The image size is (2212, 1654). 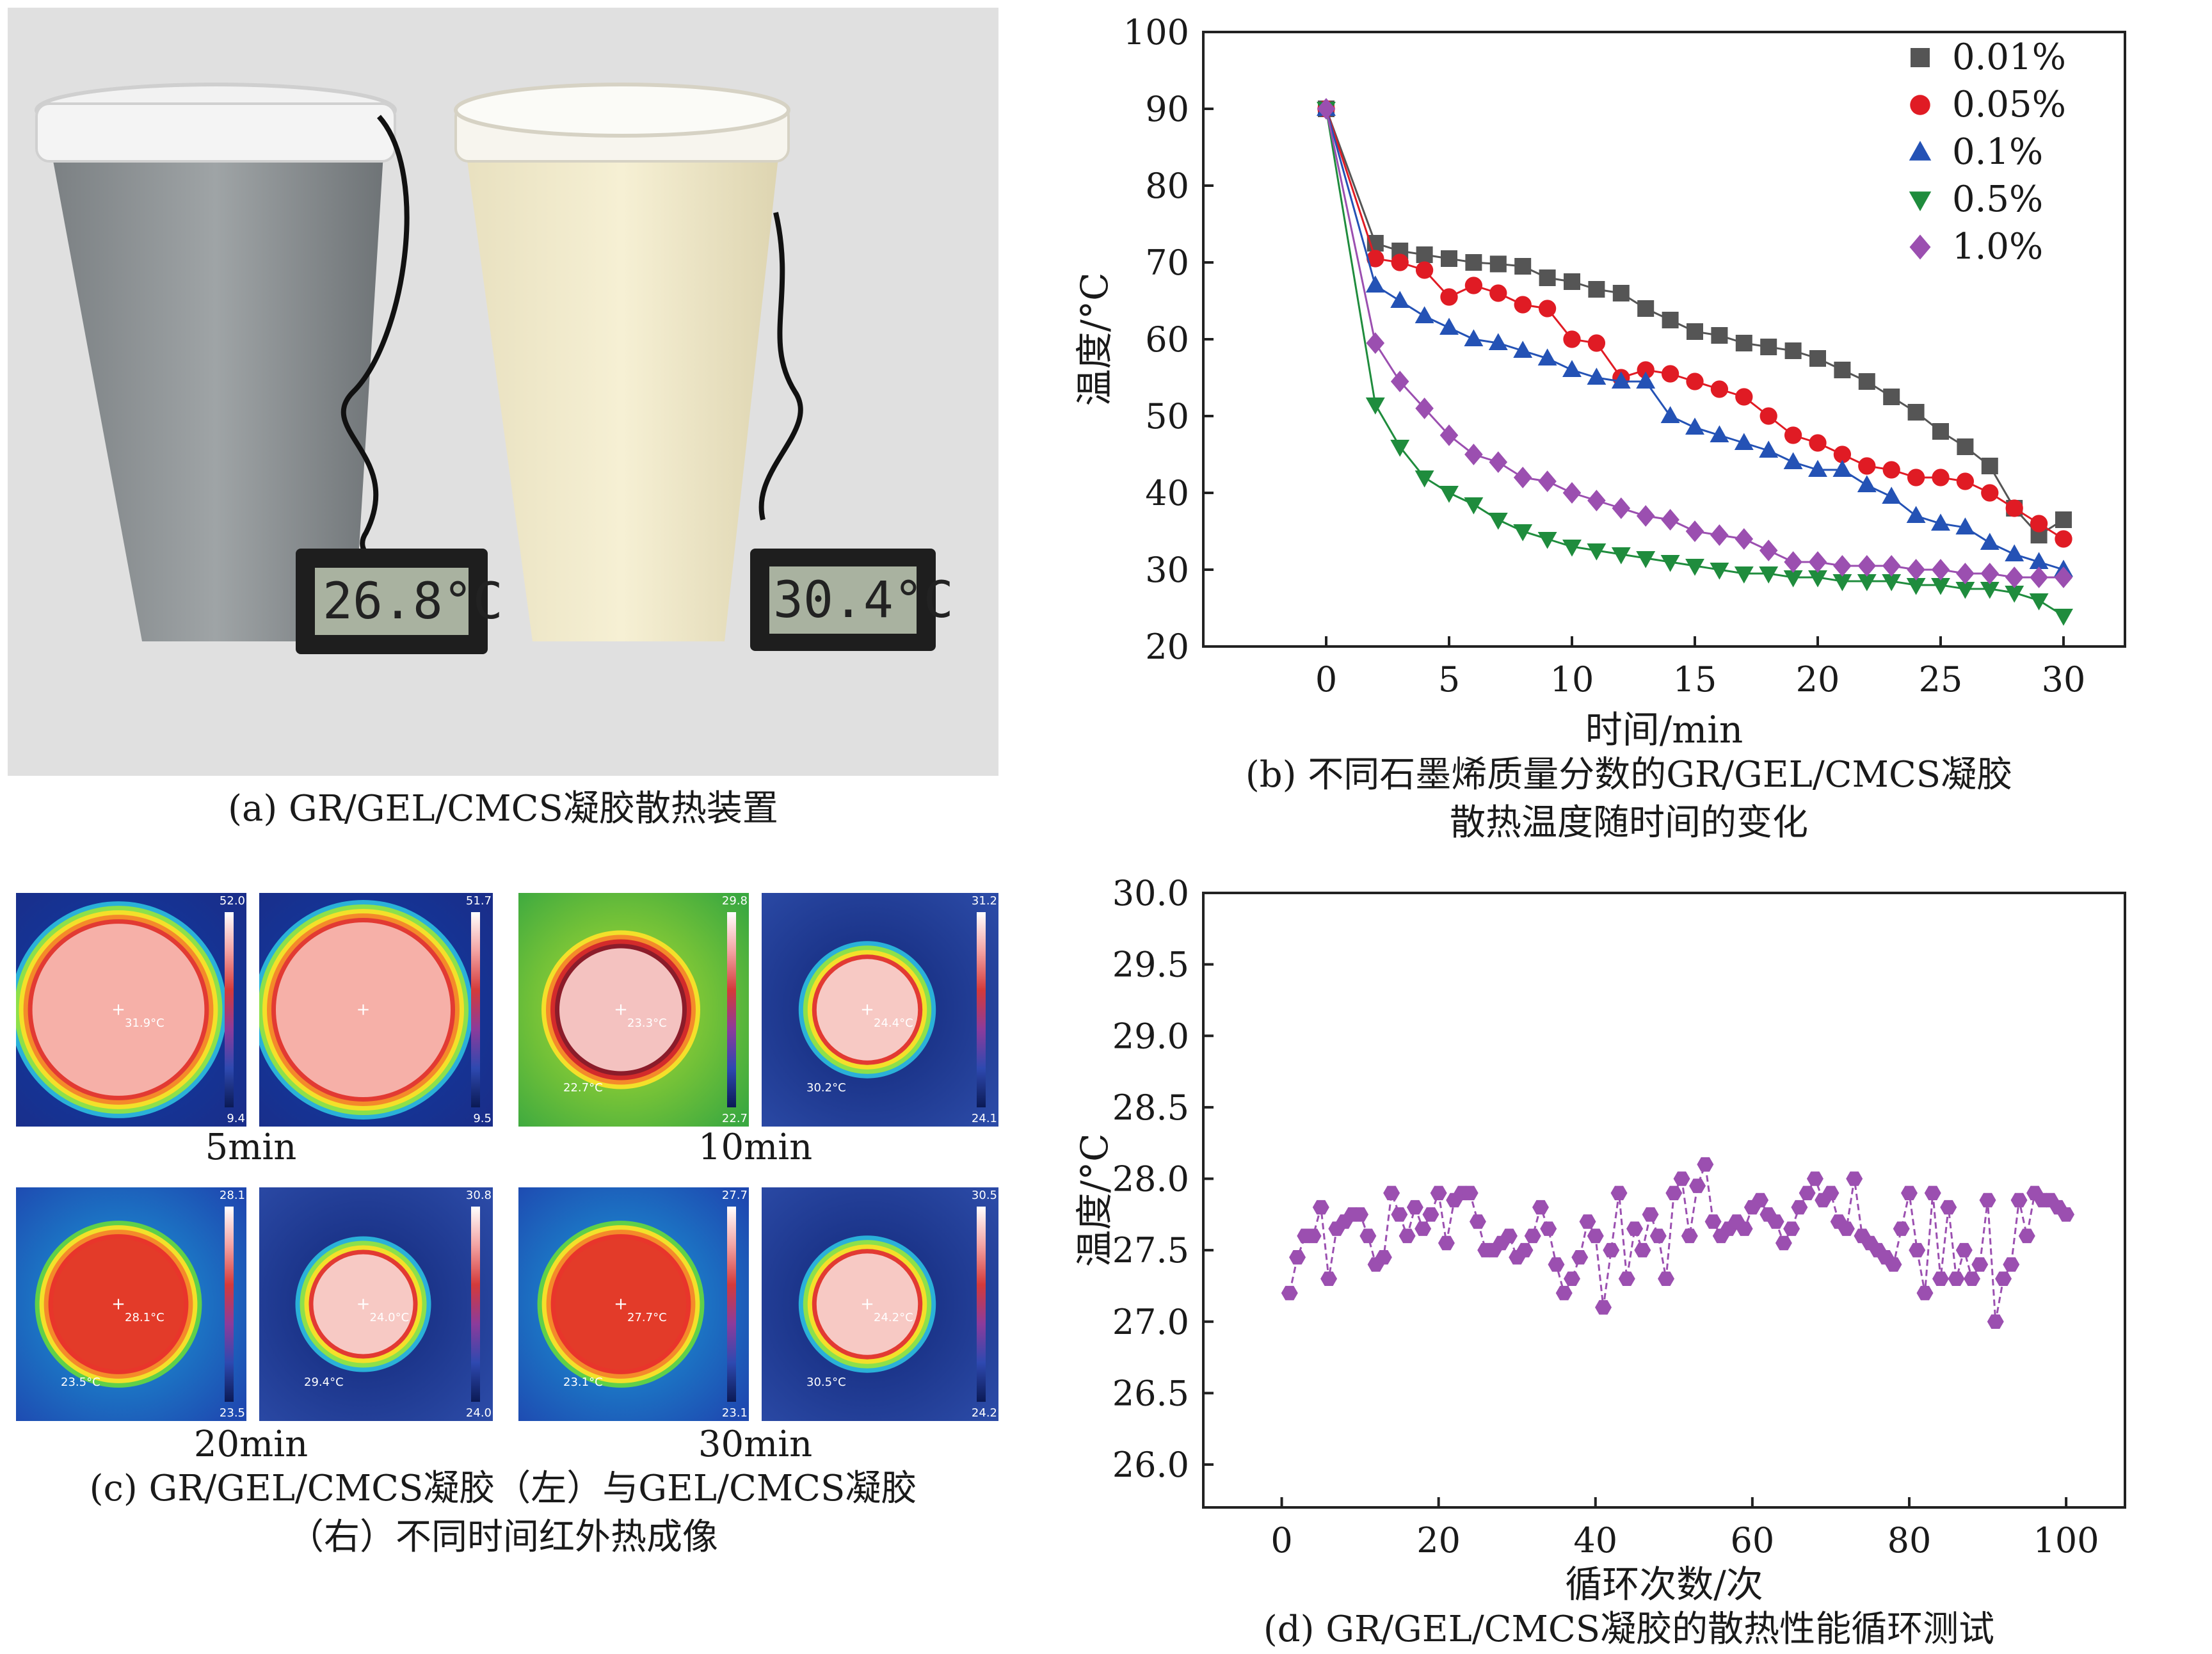 I want to click on thermal-scale-min: 23.1, so click(x=734, y=1413).